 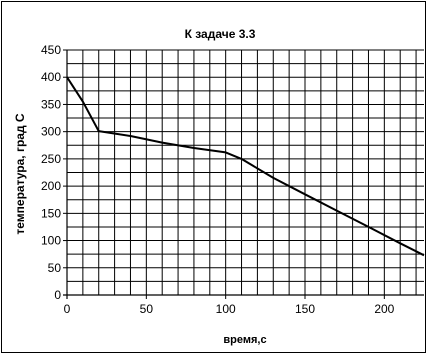 I want to click on x-tick-label: 100, so click(x=226, y=309).